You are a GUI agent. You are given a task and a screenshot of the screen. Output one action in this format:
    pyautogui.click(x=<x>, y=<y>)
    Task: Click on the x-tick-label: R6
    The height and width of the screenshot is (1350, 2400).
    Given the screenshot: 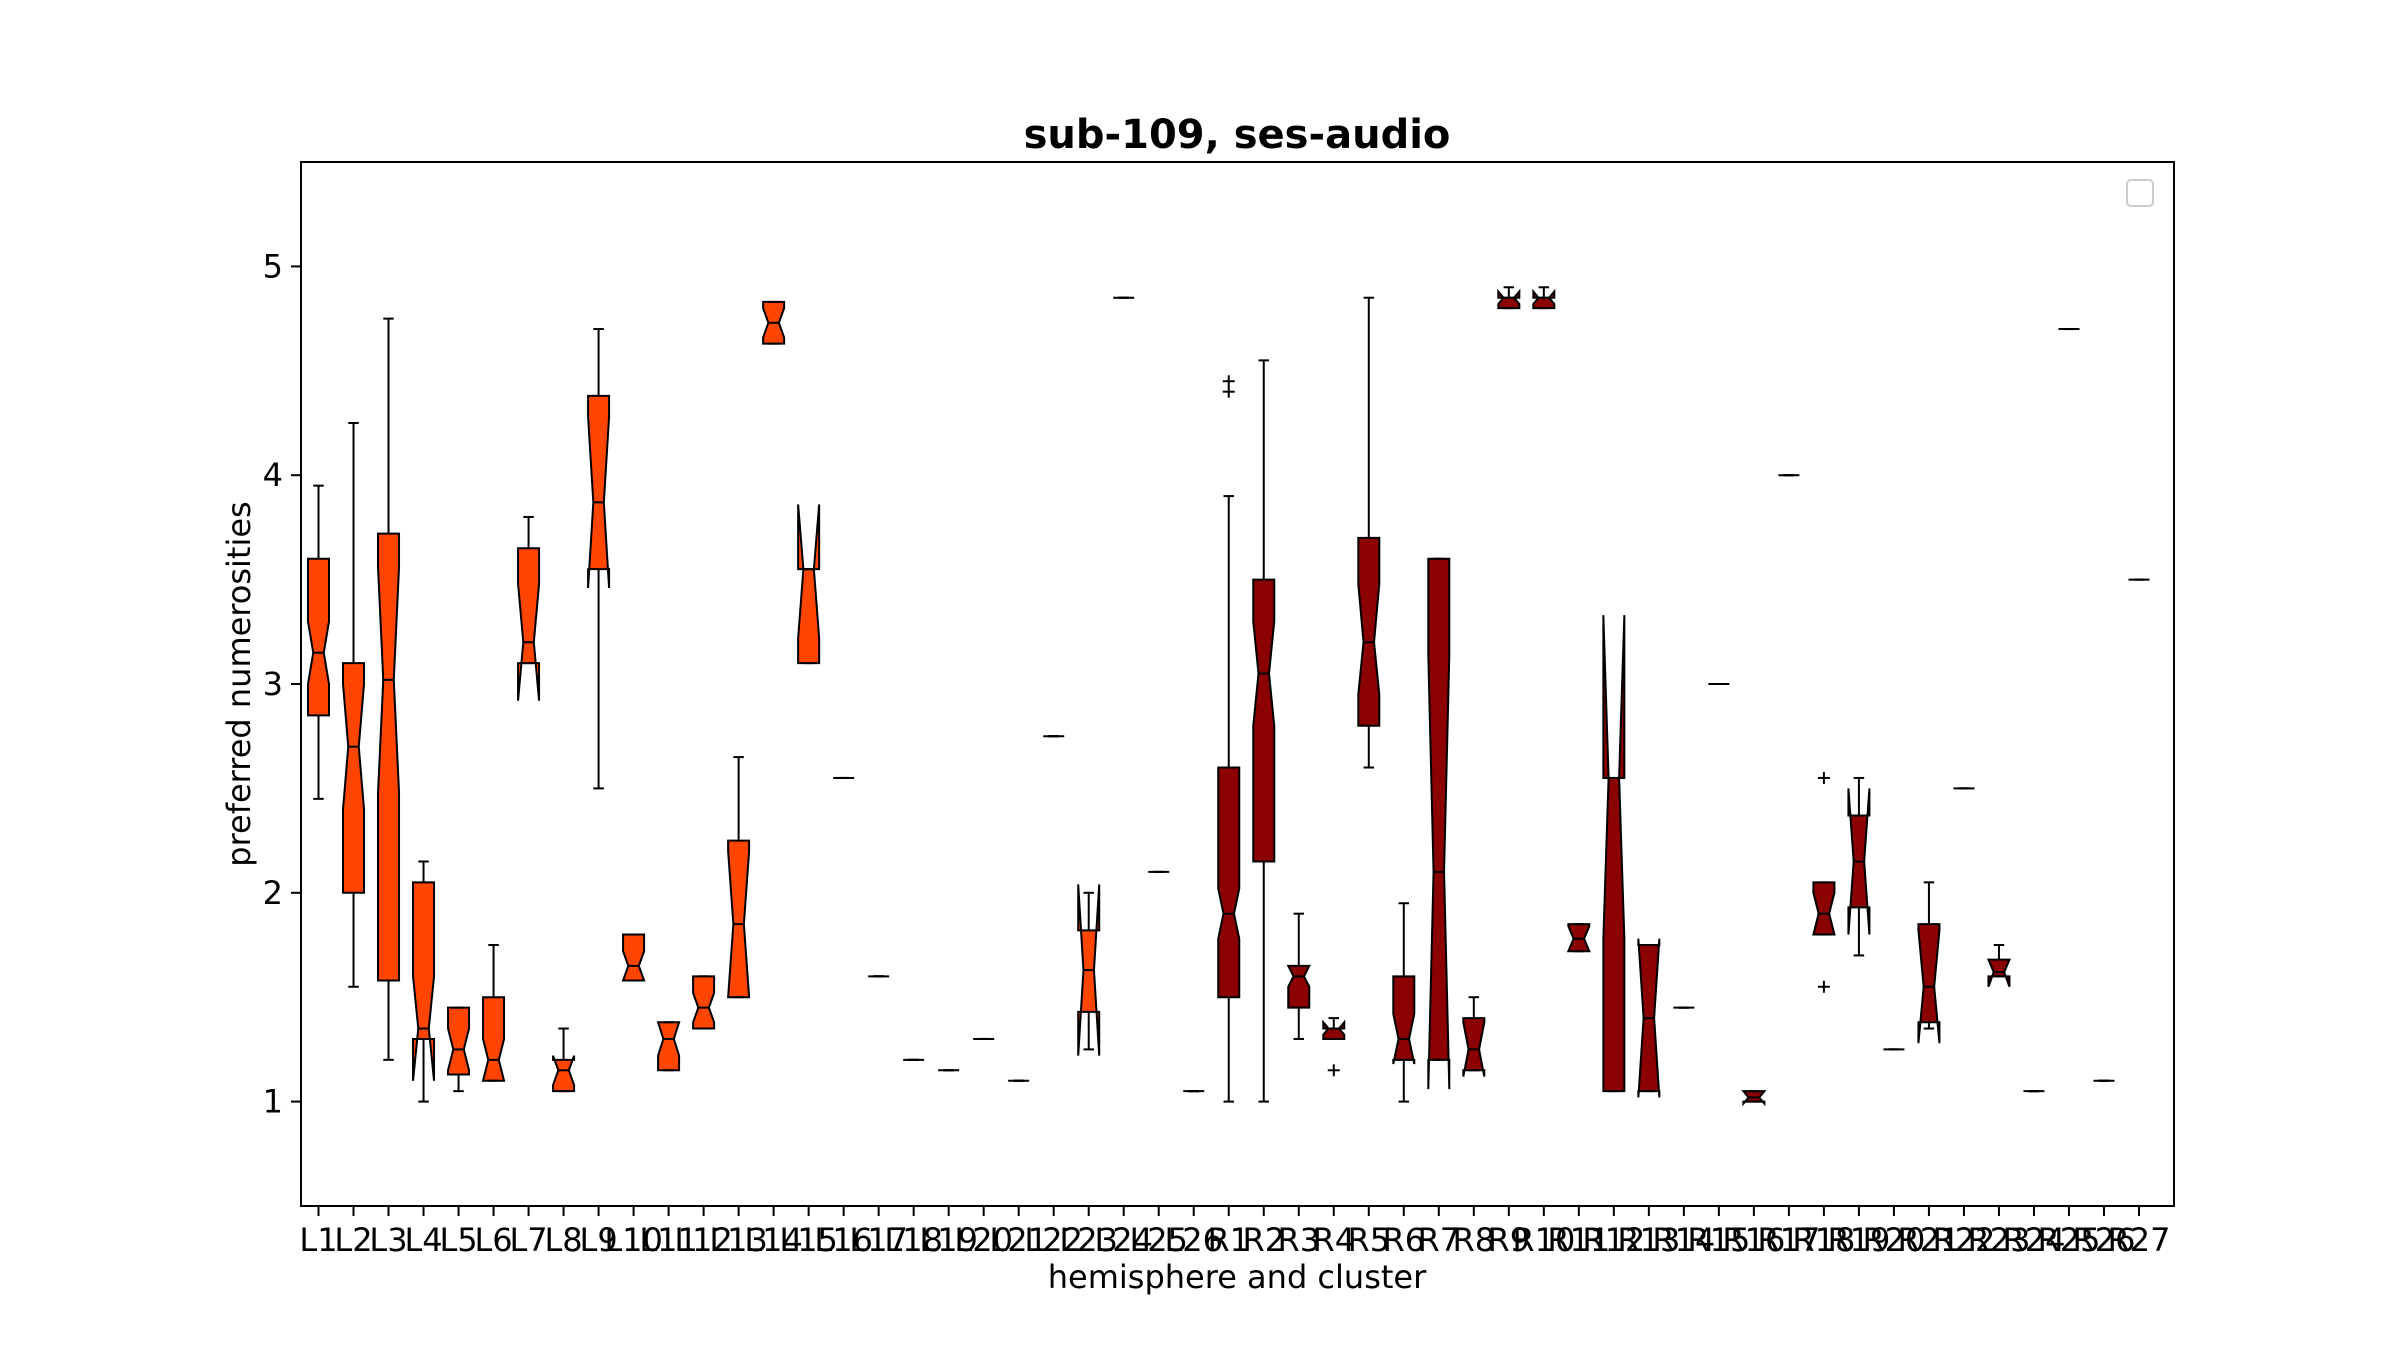 What is the action you would take?
    pyautogui.click(x=1403, y=1240)
    